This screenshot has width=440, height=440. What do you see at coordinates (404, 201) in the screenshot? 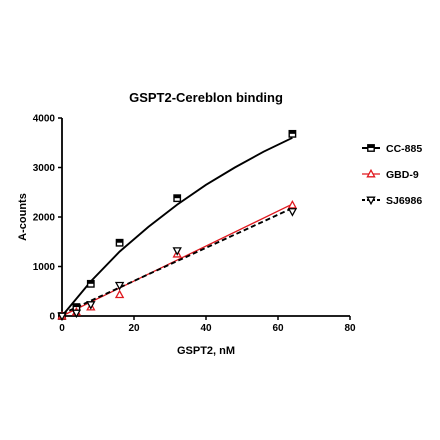
I see `legend-label-sj6986: SJ6986` at bounding box center [404, 201].